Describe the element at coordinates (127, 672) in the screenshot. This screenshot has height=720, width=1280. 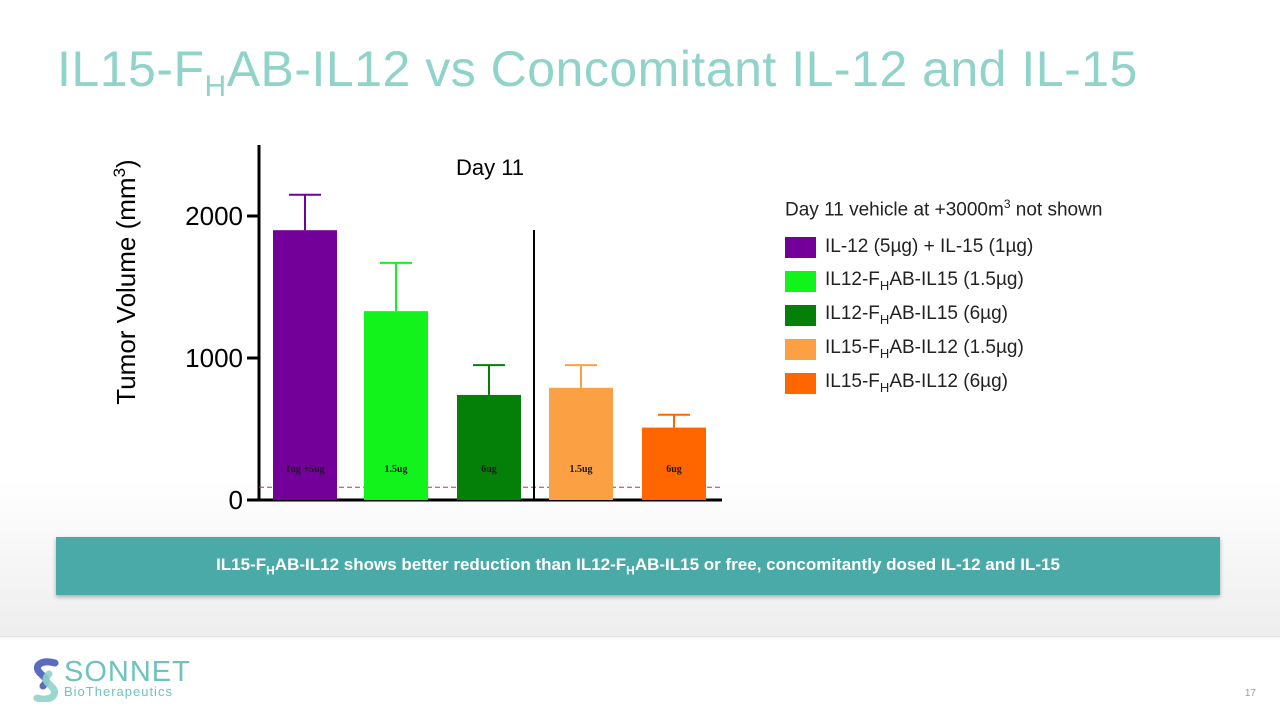
I see `logo-wordmark: SONNET` at that location.